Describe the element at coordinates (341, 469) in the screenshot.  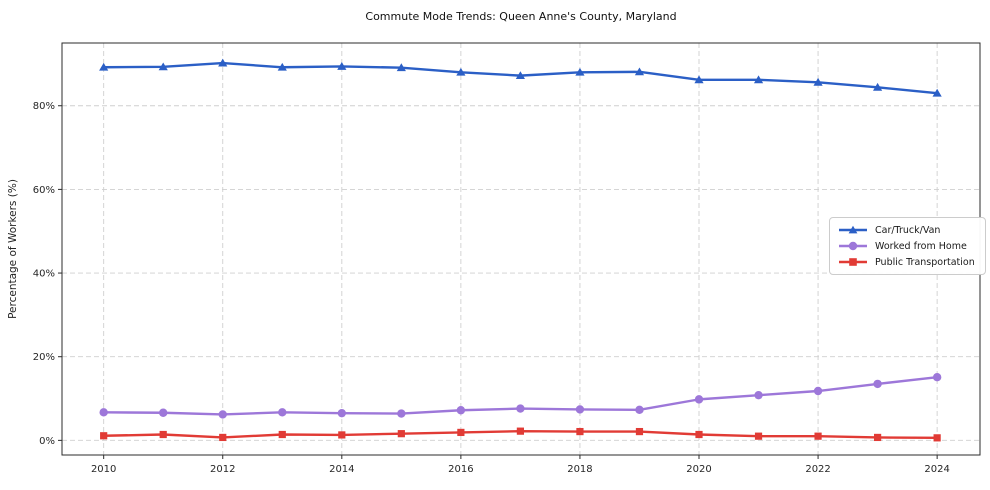
I see `x-tick-label: 2014` at that location.